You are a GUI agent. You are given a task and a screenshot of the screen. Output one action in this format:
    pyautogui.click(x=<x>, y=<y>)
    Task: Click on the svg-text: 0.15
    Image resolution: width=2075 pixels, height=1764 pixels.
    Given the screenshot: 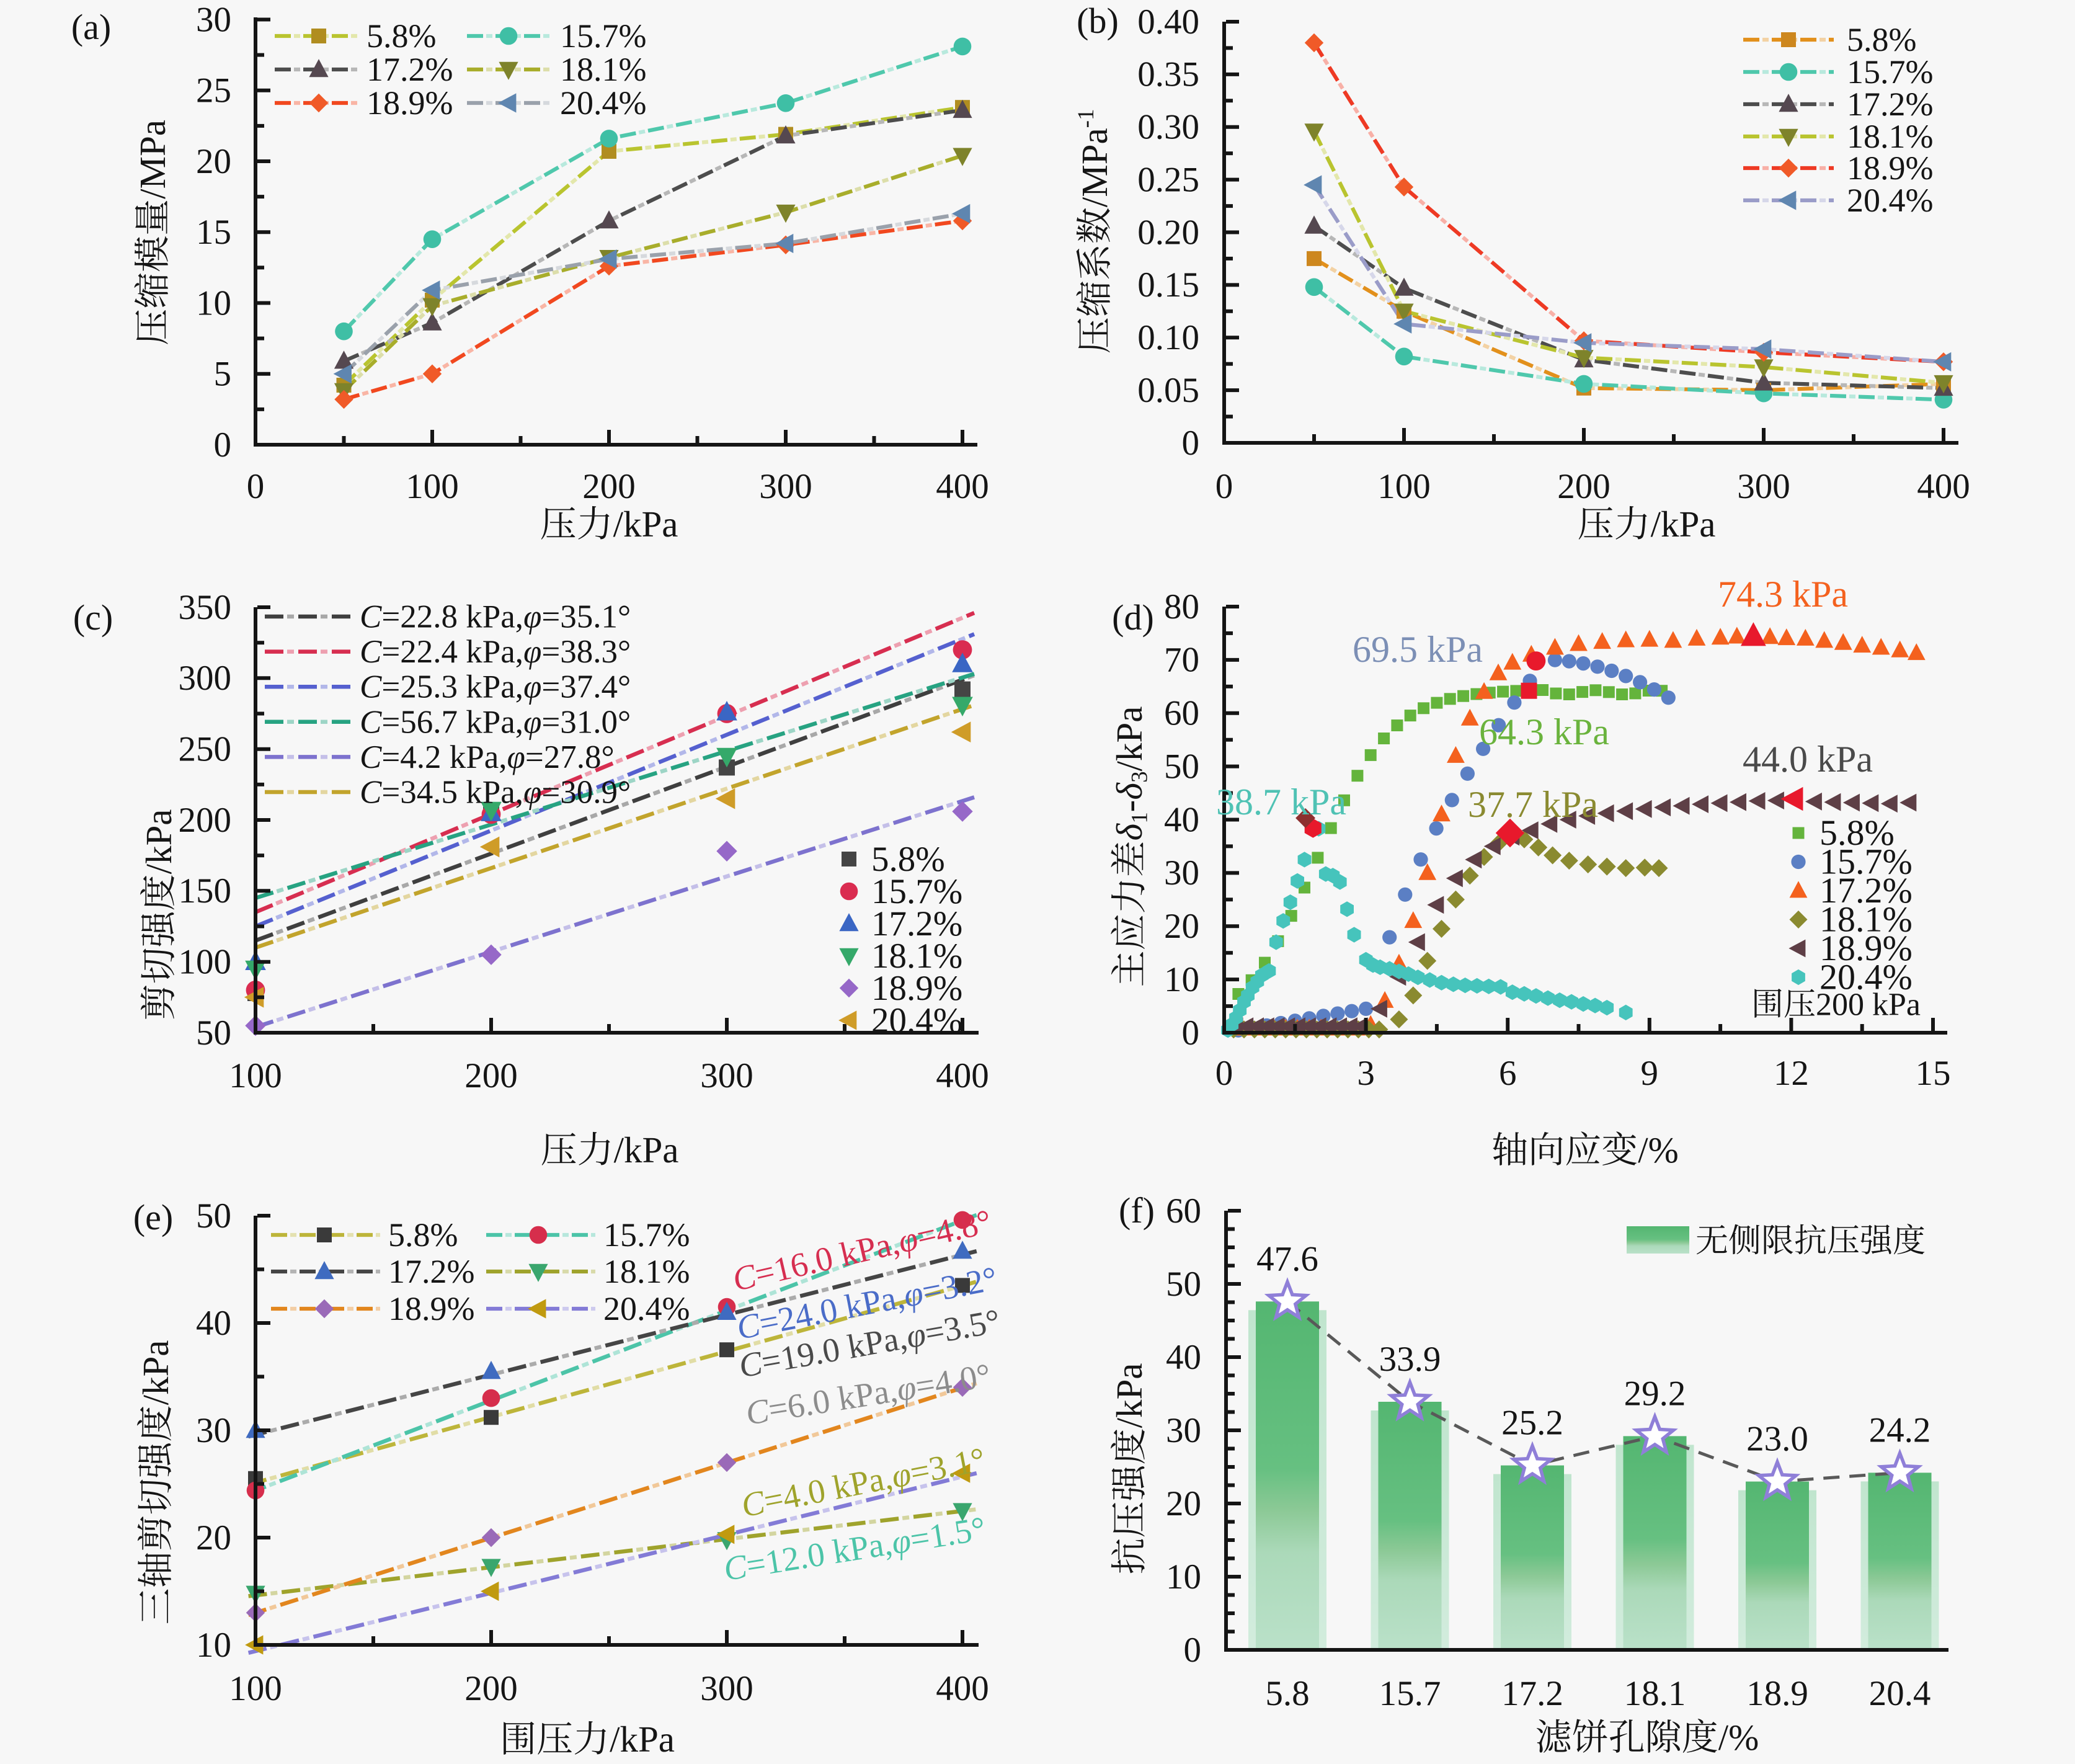 What is the action you would take?
    pyautogui.click(x=1168, y=285)
    